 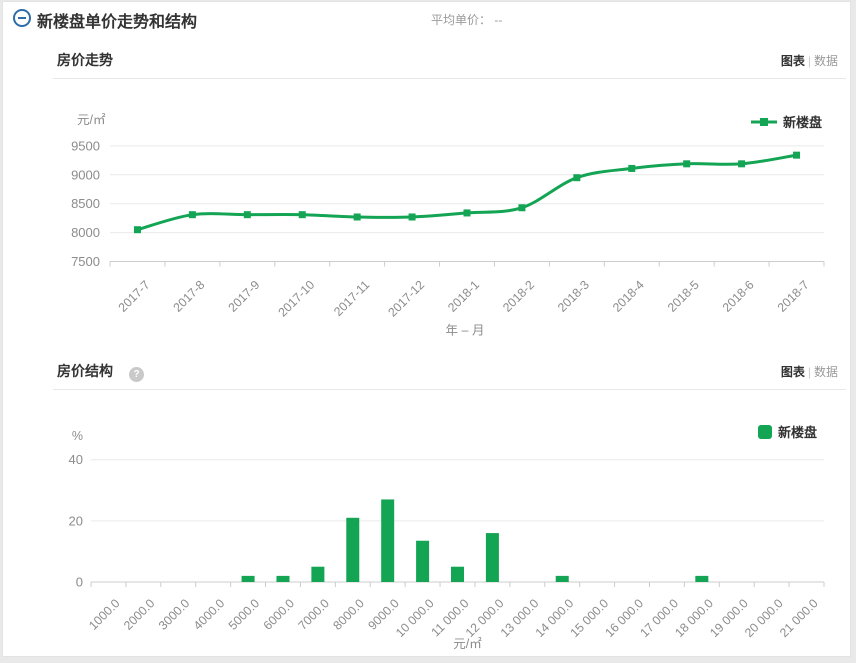 What do you see at coordinates (139, 614) in the screenshot?
I see `x-tick-label: 2000.0` at bounding box center [139, 614].